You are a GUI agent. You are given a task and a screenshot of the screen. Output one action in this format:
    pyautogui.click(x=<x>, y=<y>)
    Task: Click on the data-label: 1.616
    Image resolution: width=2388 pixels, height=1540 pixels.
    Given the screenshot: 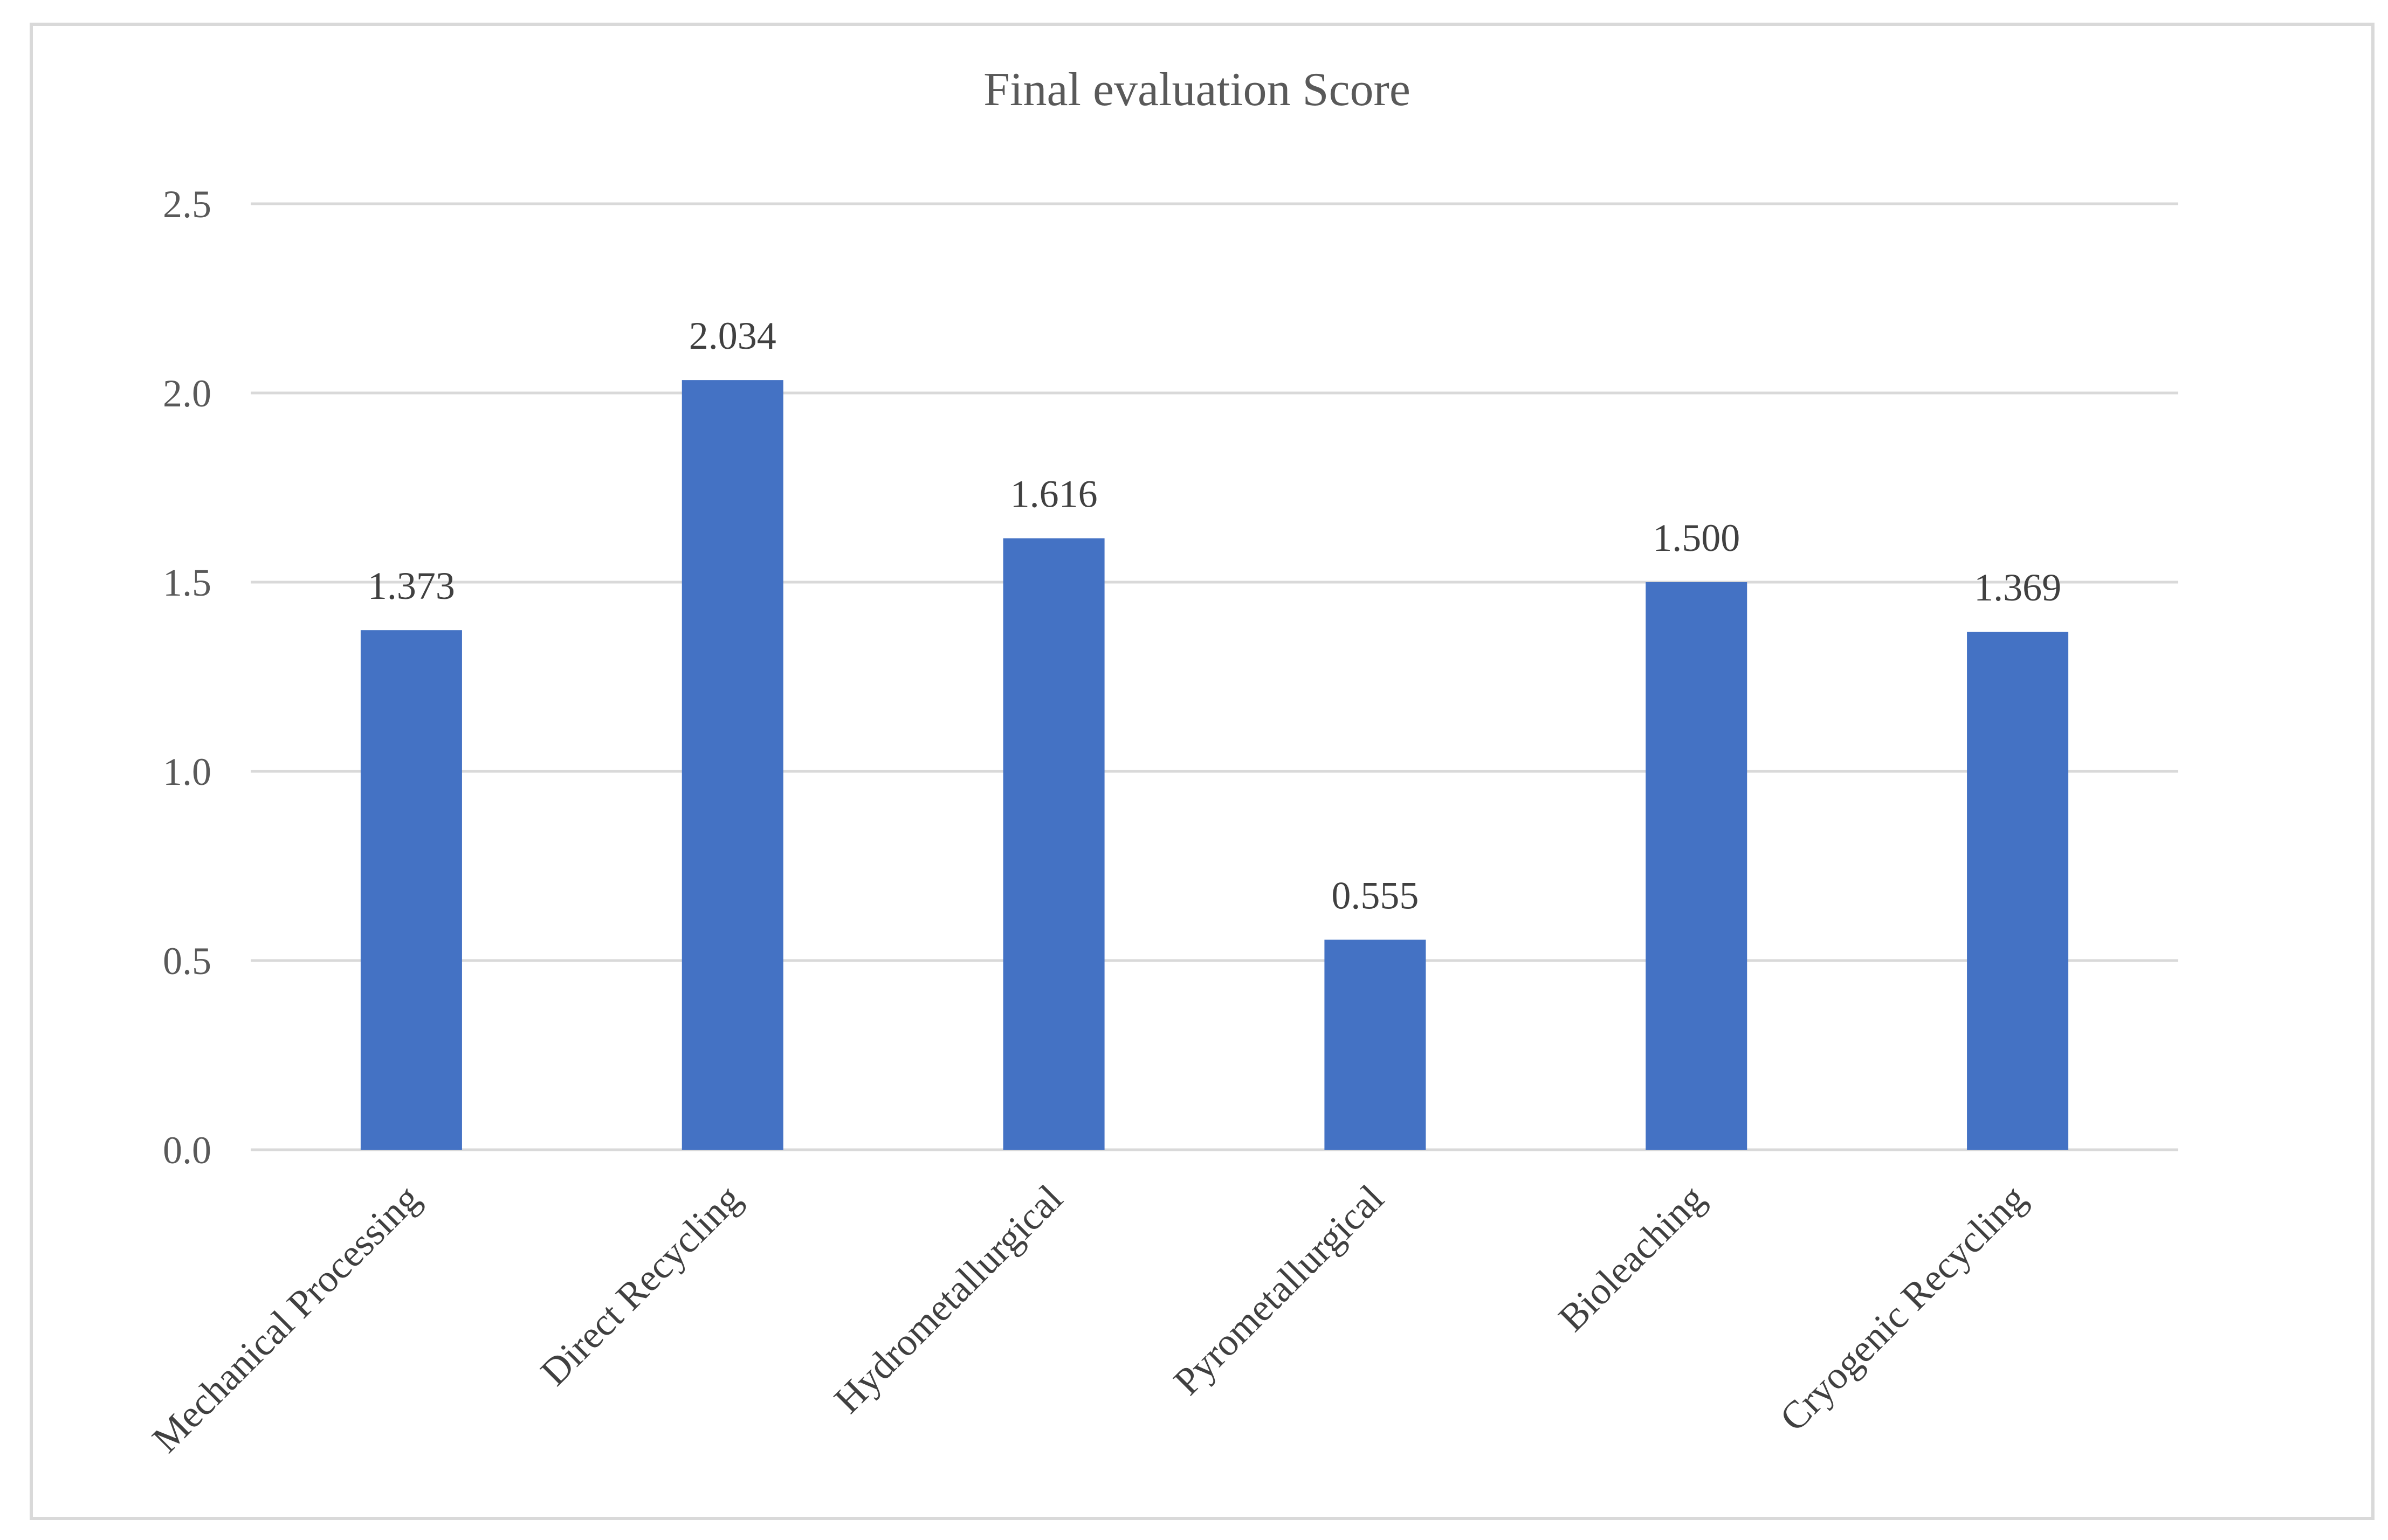 What is the action you would take?
    pyautogui.click(x=1054, y=494)
    